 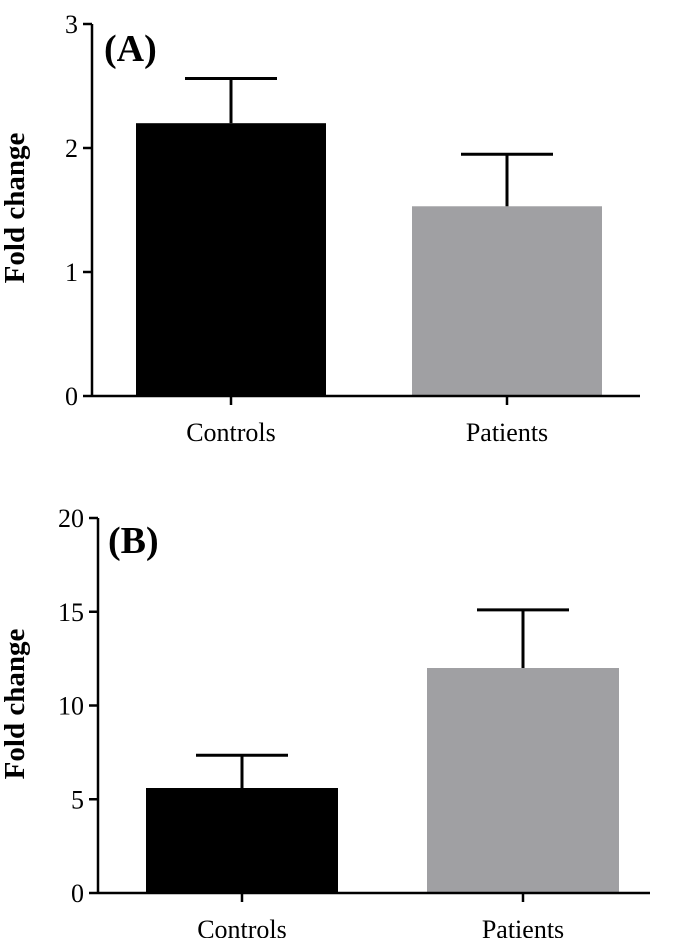 What do you see at coordinates (130, 49) in the screenshot?
I see `panel-label: (A)` at bounding box center [130, 49].